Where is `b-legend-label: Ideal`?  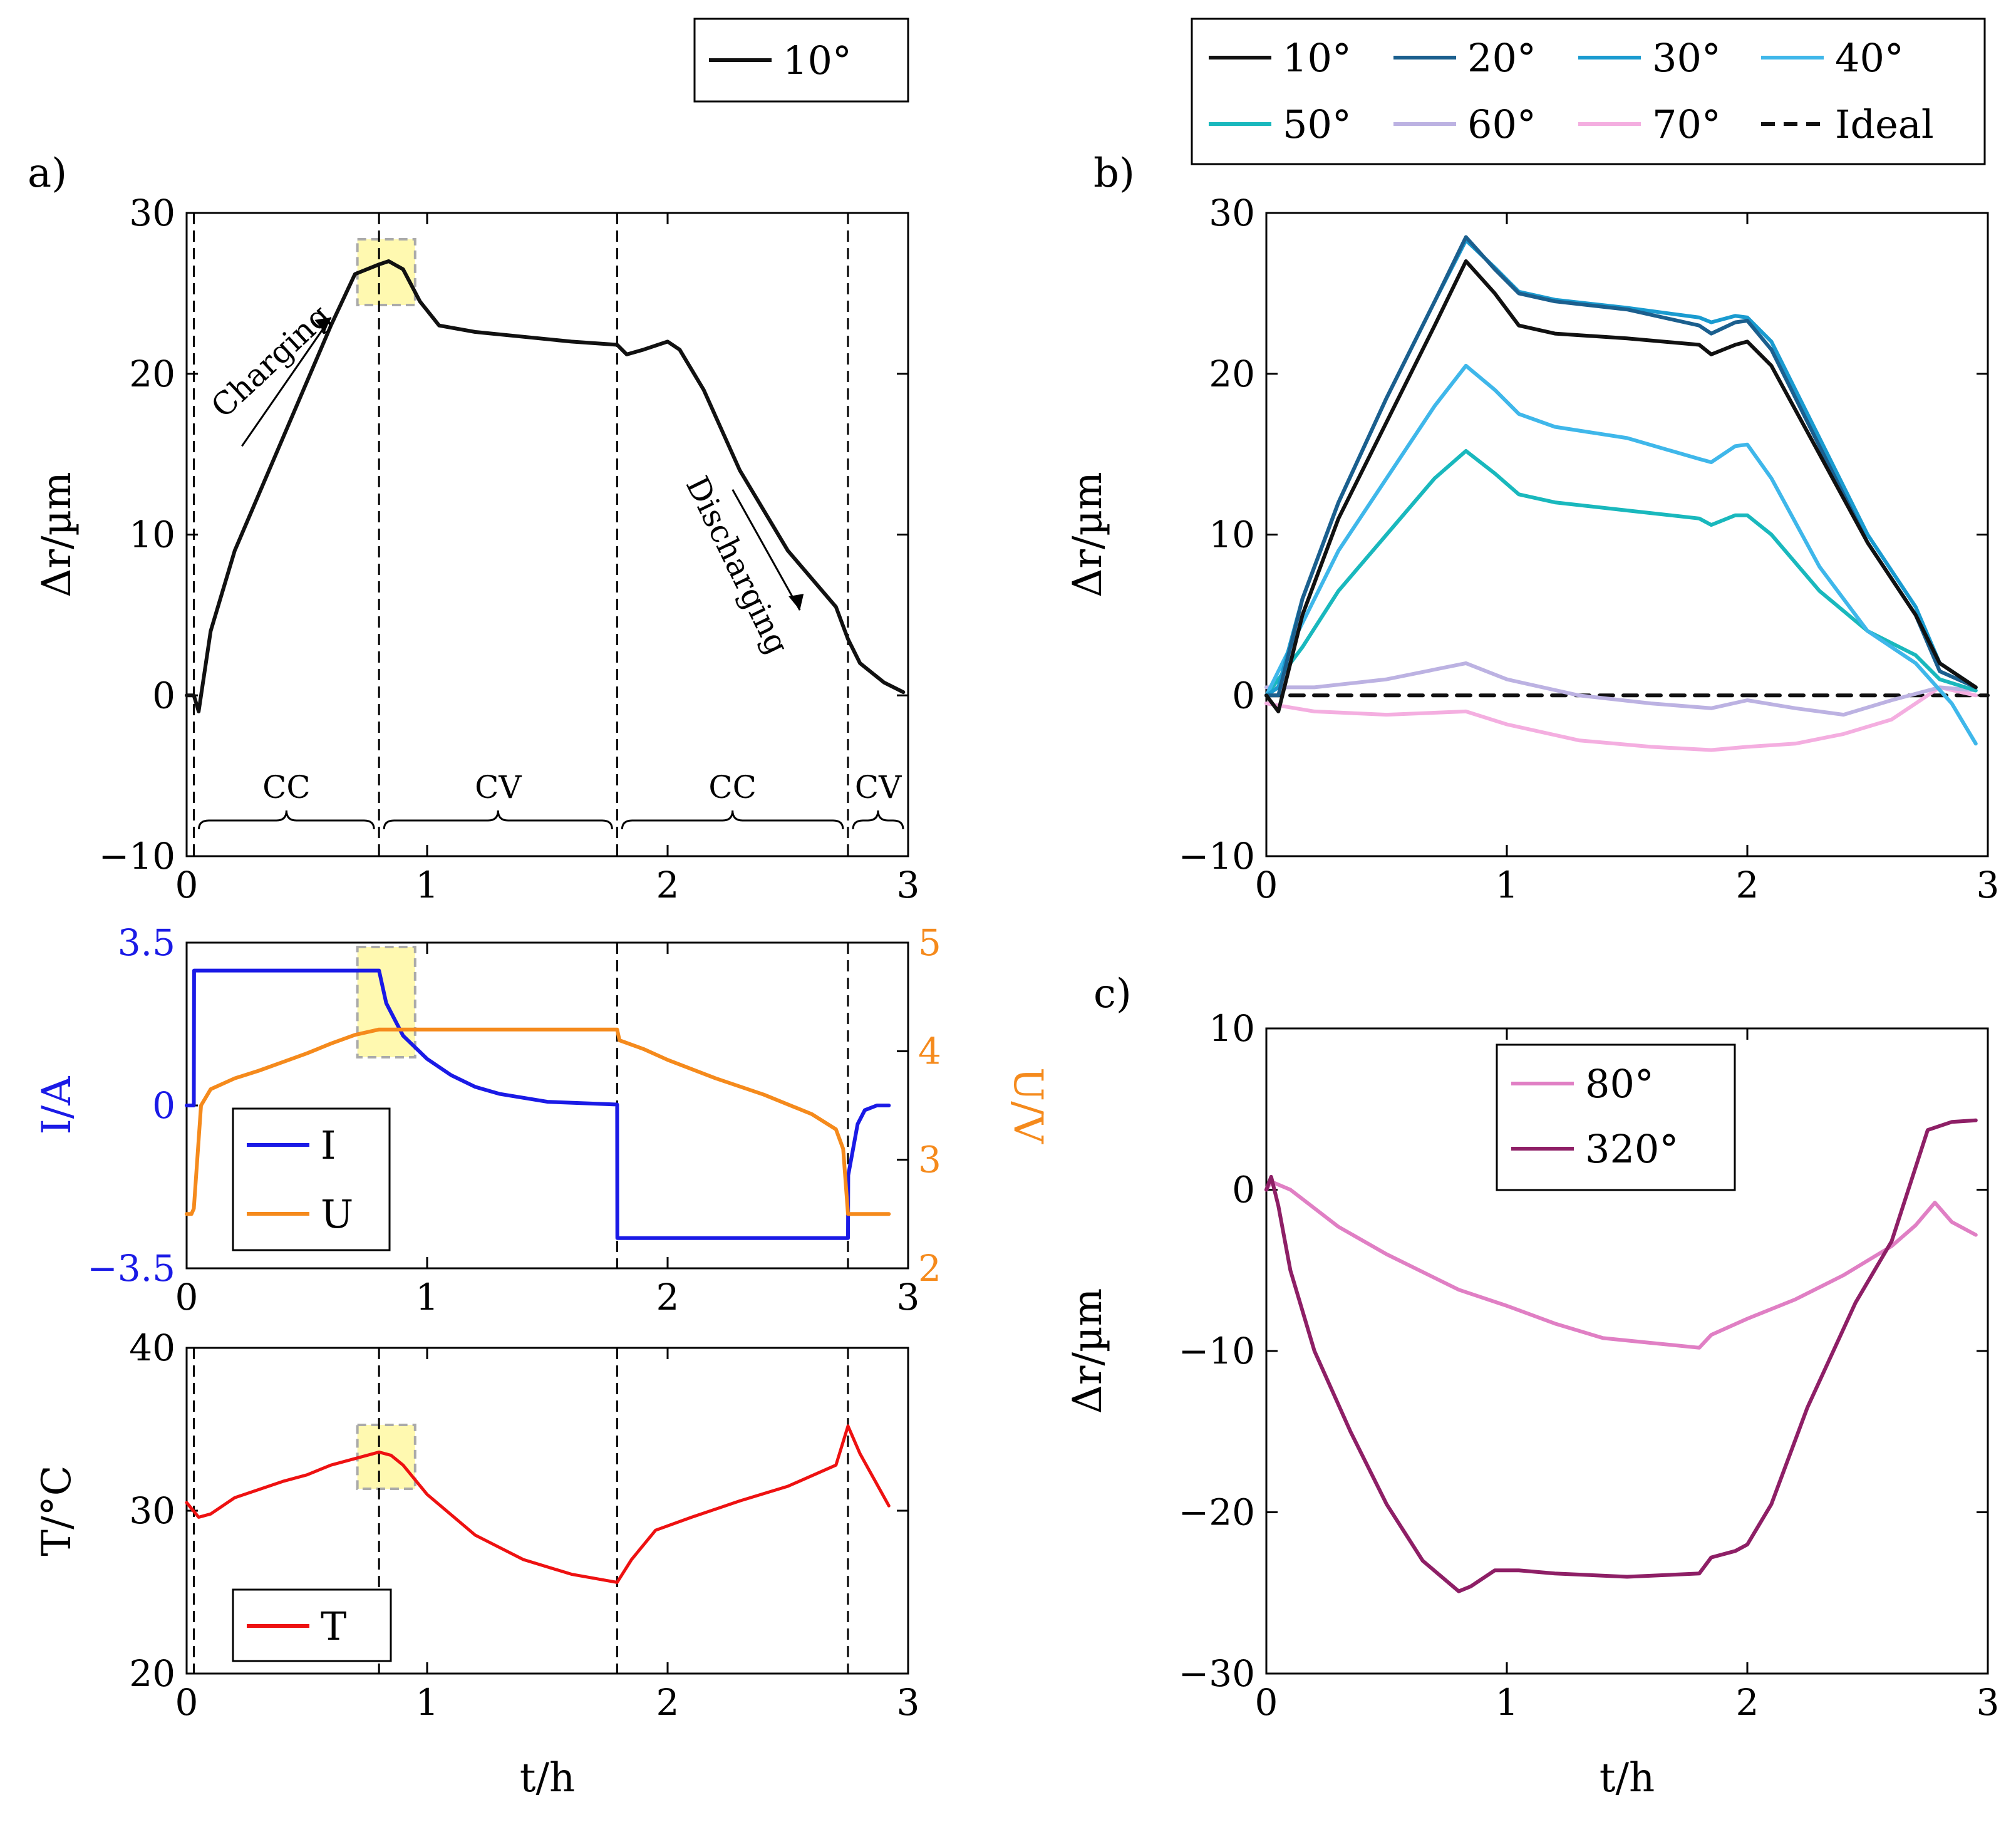
b-legend-label: Ideal is located at coordinates (1884, 124).